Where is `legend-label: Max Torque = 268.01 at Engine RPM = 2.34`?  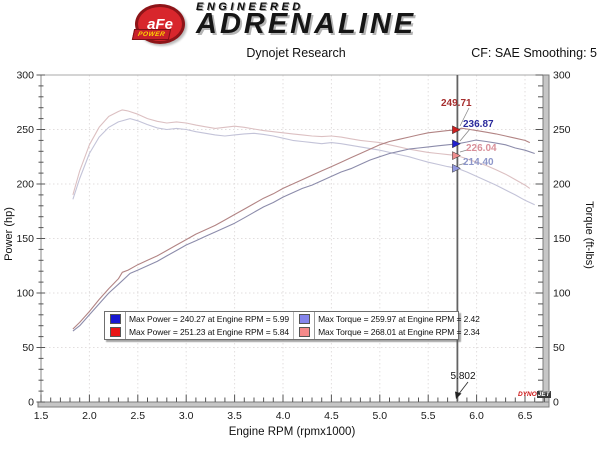 legend-label: Max Torque = 268.01 at Engine RPM = 2.34 is located at coordinates (399, 332).